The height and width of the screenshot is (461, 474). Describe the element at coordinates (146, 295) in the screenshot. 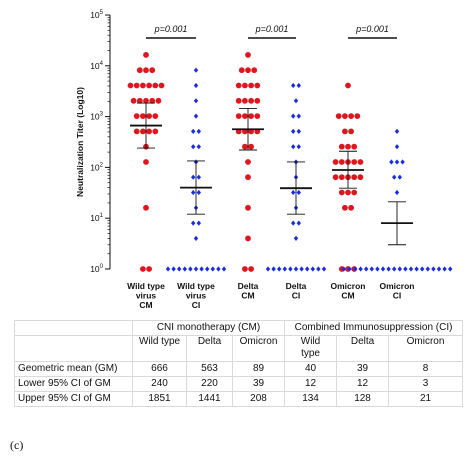

I see `category-label: Wild type virus CM` at that location.